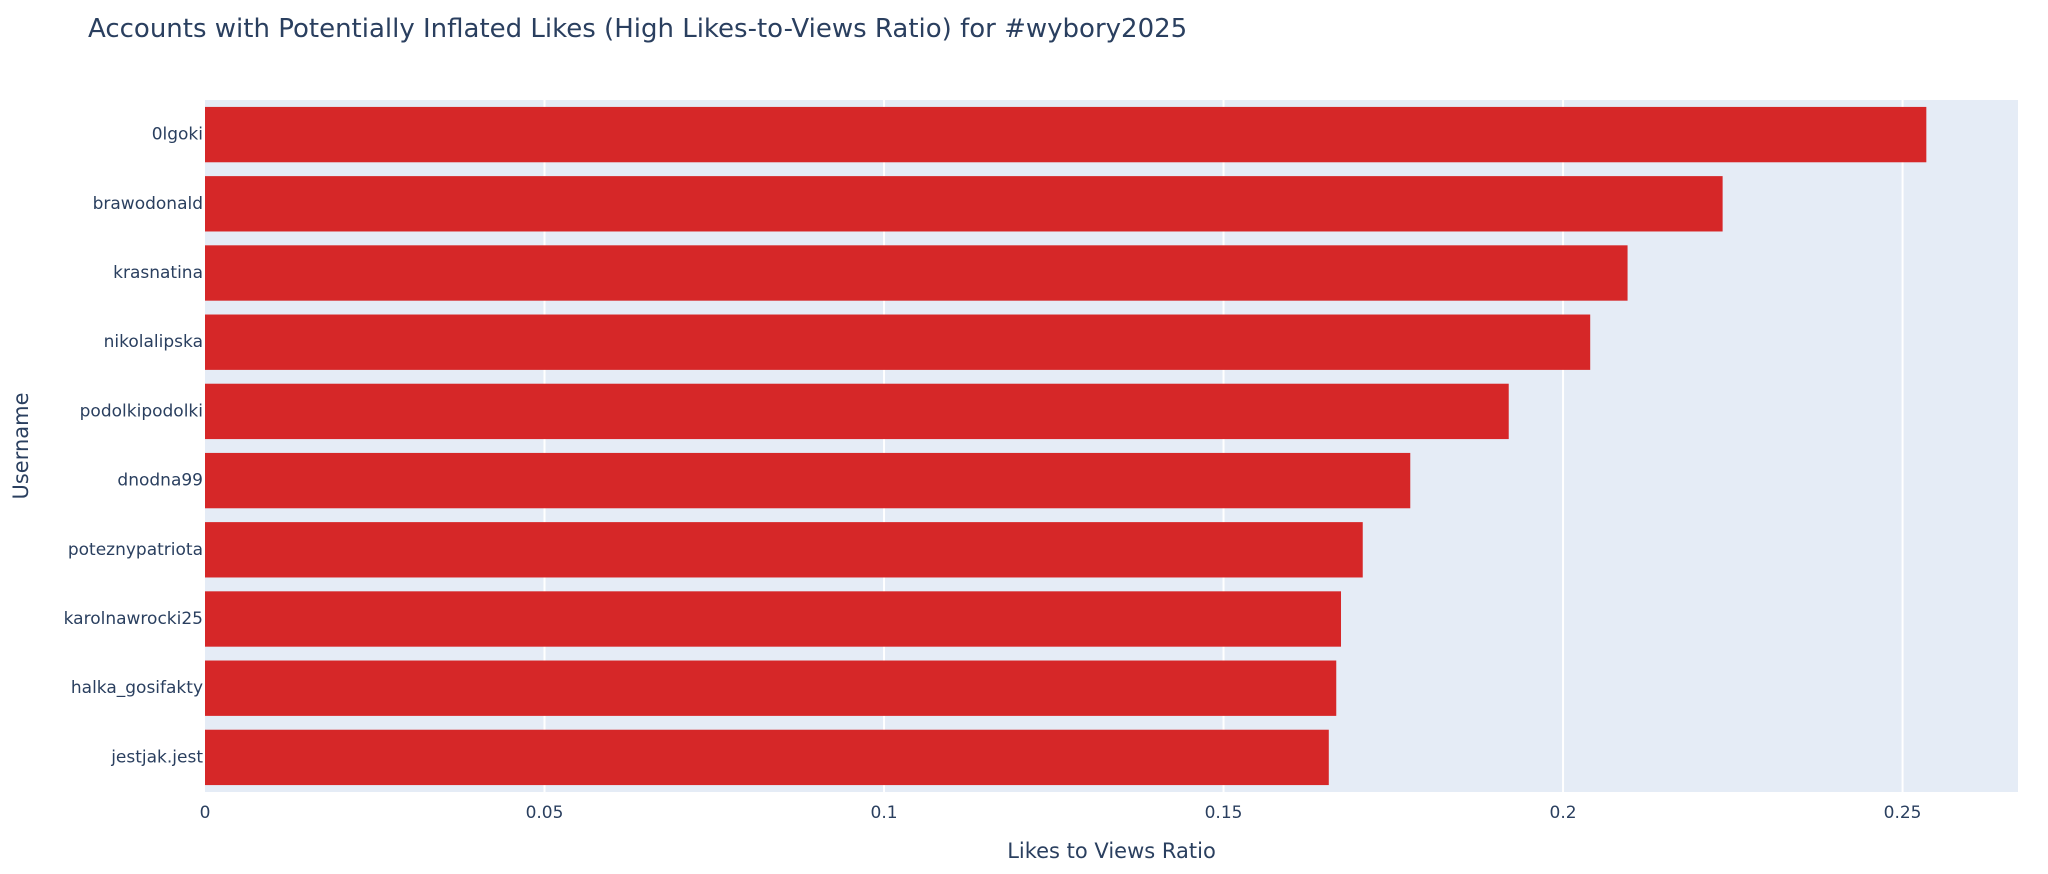 Image resolution: width=2048 pixels, height=874 pixels. Describe the element at coordinates (153, 342) in the screenshot. I see `y-tick-label: nikolalipska` at that location.